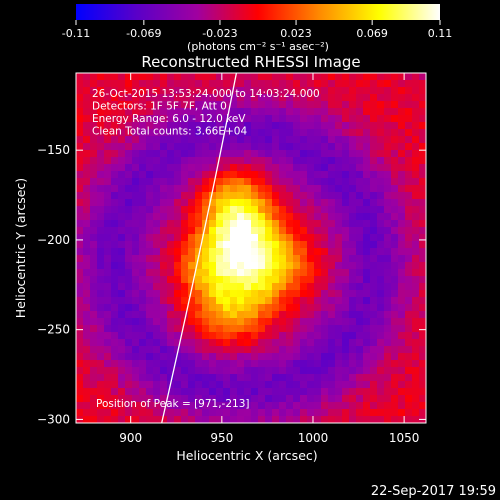 Image resolution: width=500 pixels, height=500 pixels. I want to click on colorbar-tick-label: -0.069, so click(143, 33).